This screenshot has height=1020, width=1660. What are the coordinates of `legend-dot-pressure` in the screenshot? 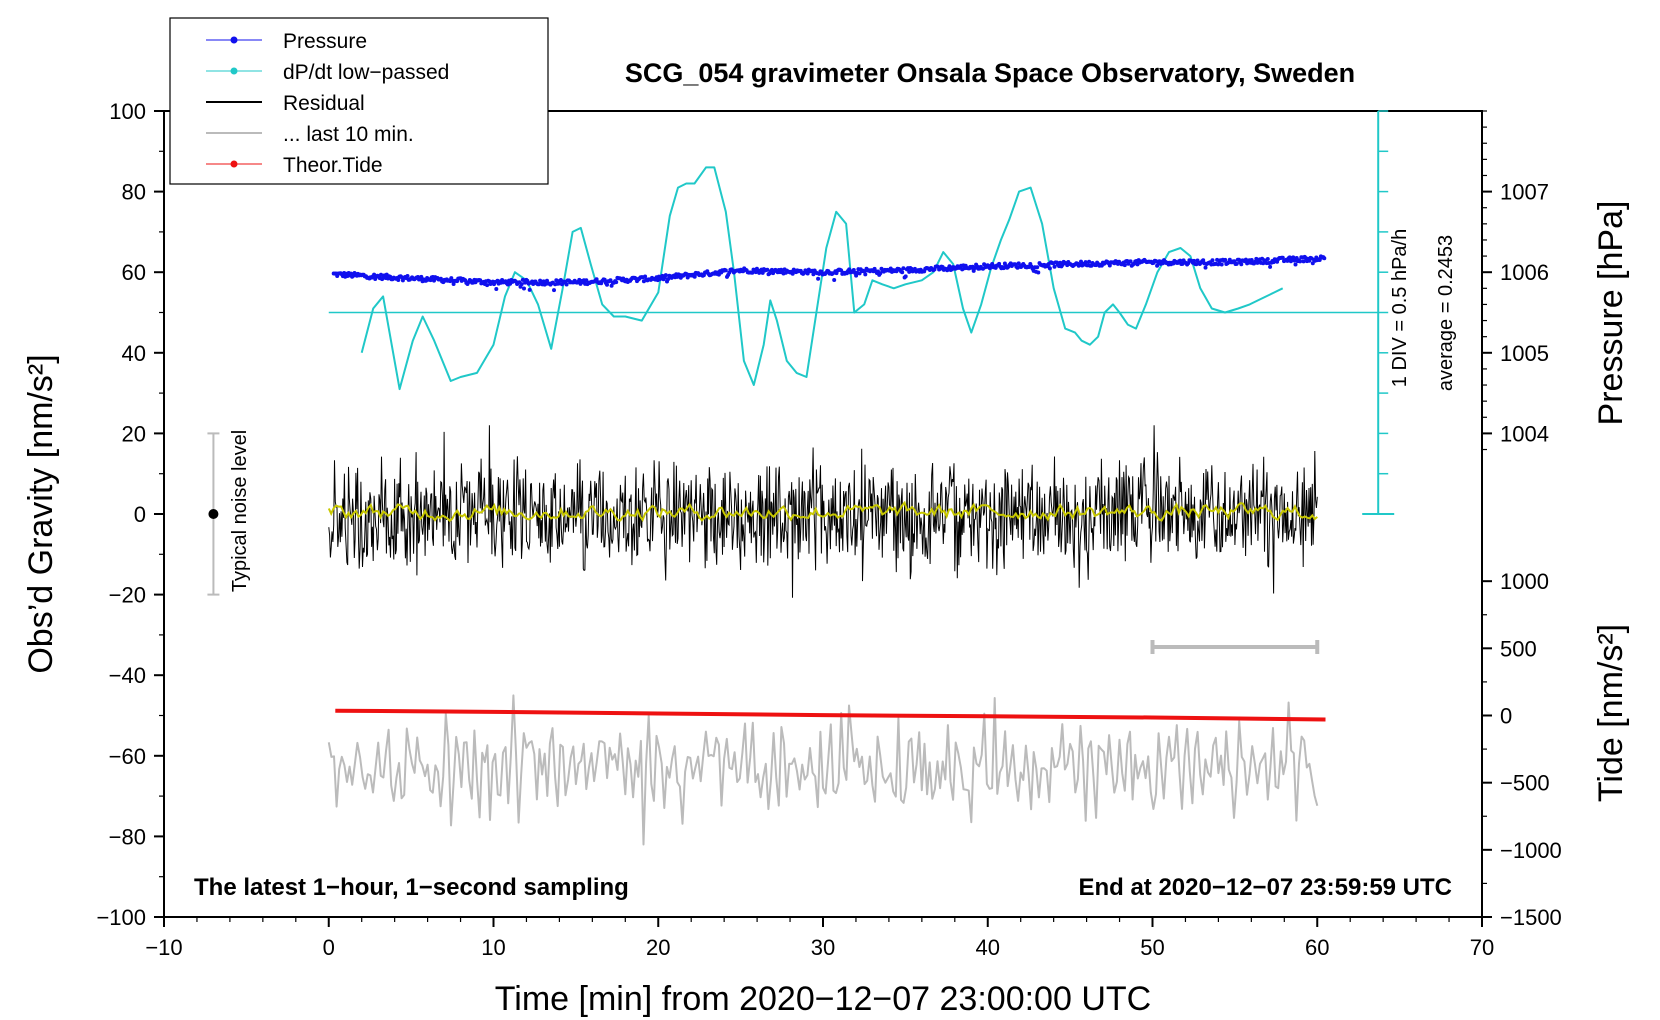 It's located at (234, 40).